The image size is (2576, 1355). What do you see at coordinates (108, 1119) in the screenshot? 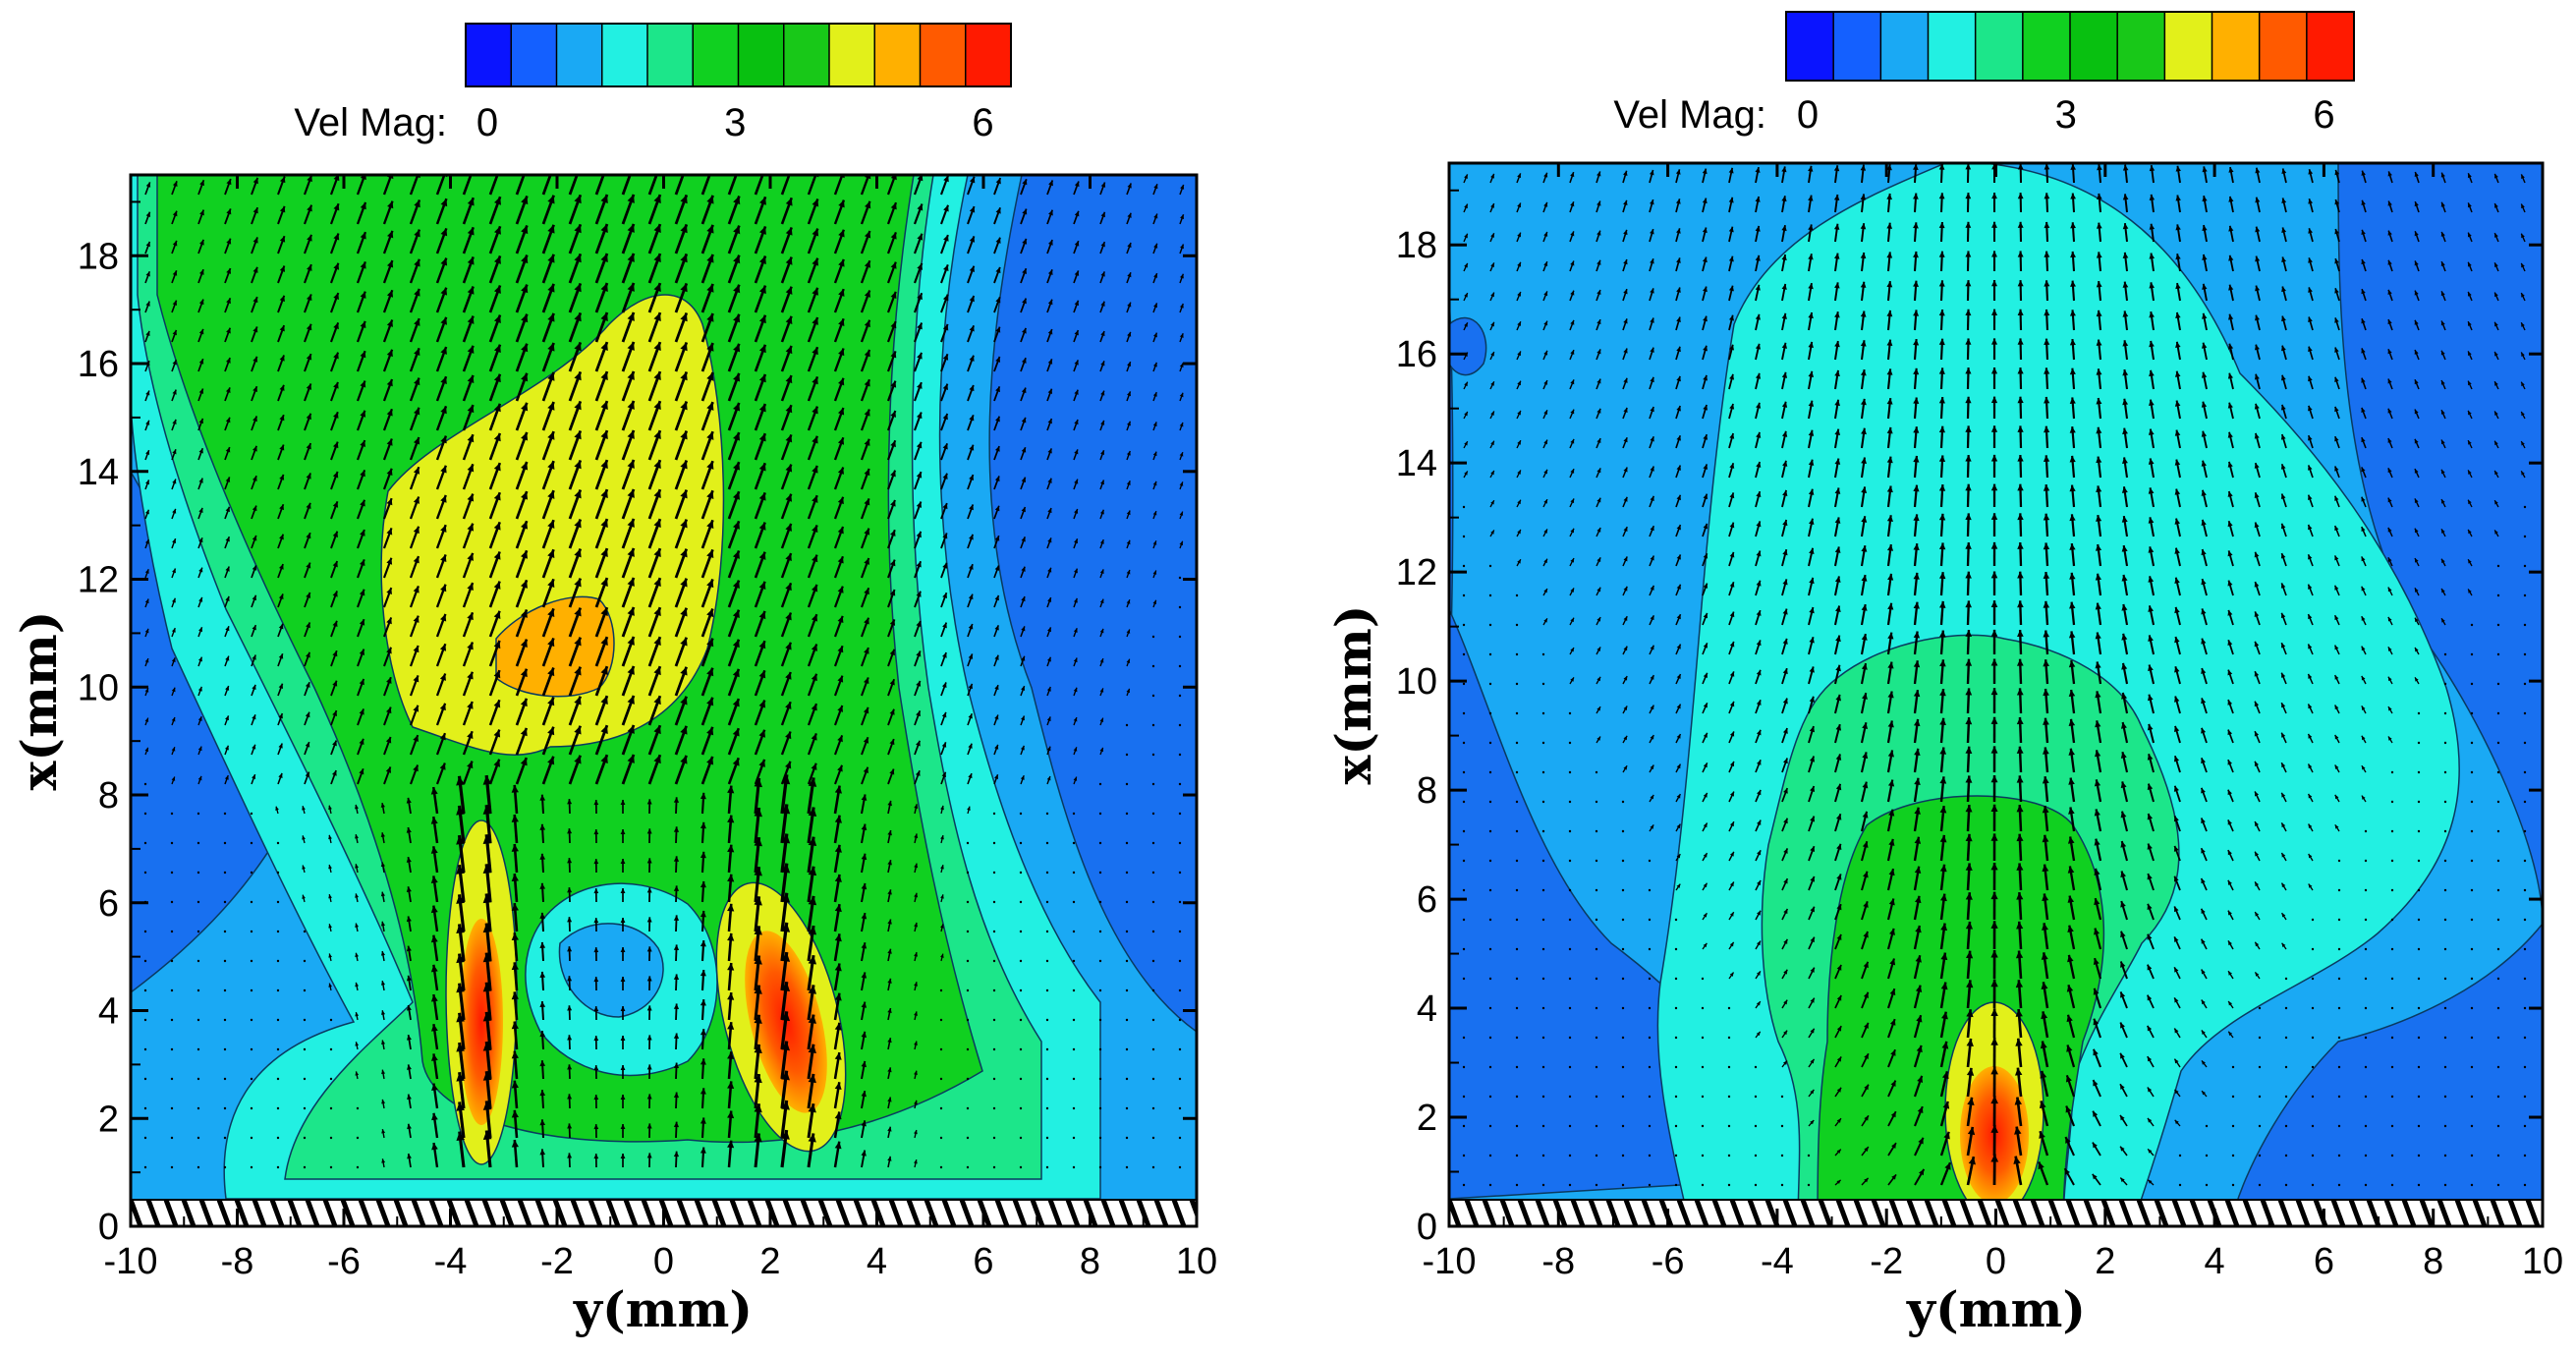
I see `y-tick-label: 2` at bounding box center [108, 1119].